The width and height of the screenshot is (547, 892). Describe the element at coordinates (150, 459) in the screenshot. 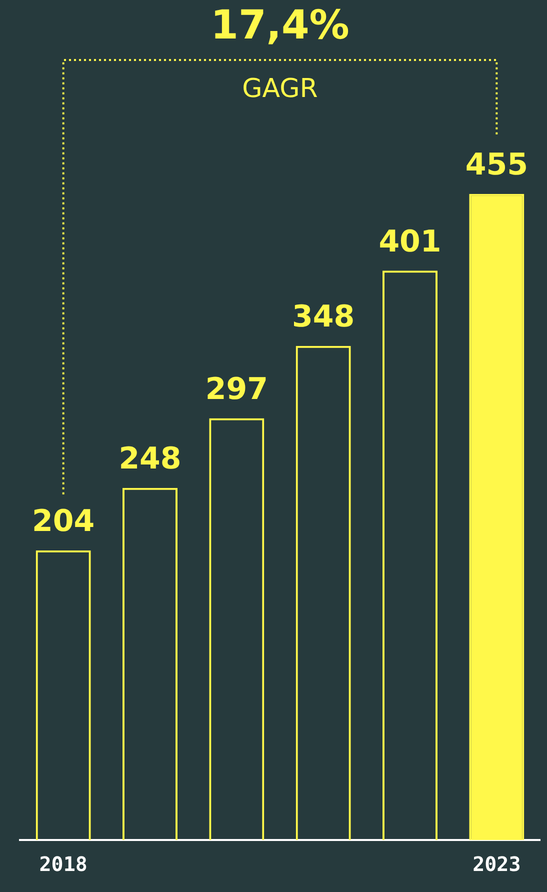

I see `data-label: 248` at that location.